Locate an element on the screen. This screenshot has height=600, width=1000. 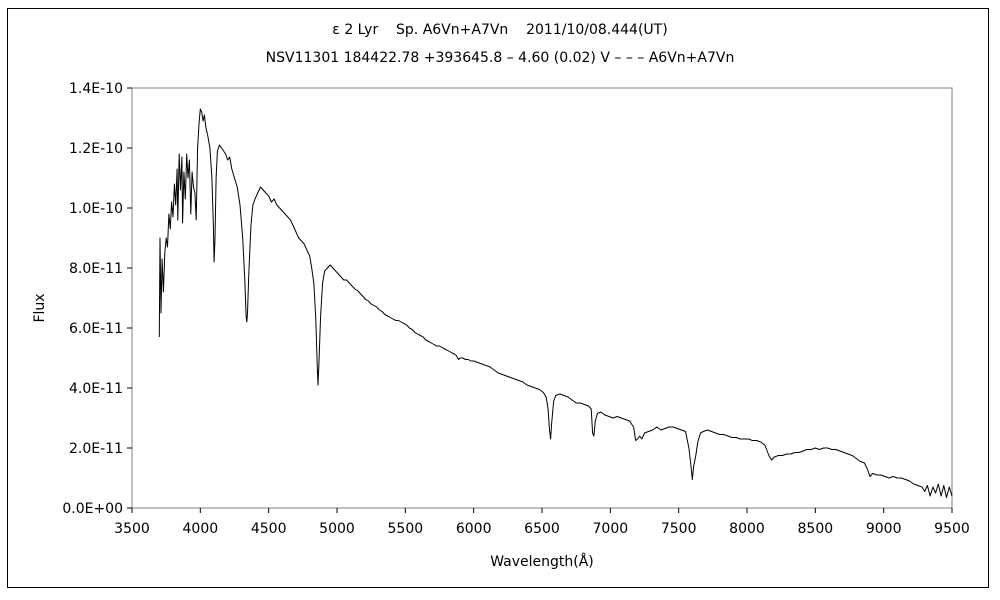
x-tick-label: 7000 is located at coordinates (611, 529).